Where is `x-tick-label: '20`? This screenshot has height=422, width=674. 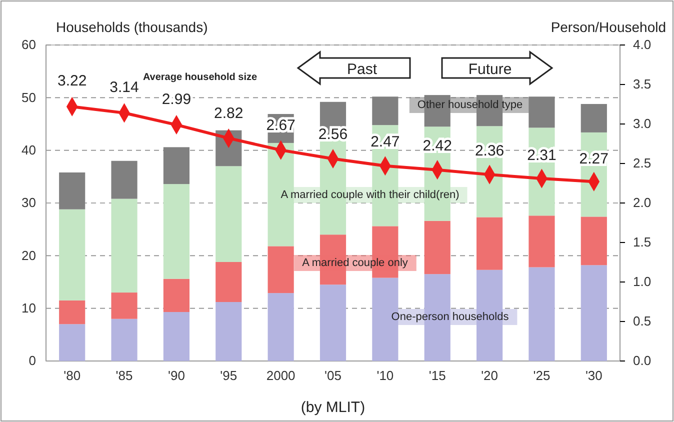
x-tick-label: '20 is located at coordinates (489, 376).